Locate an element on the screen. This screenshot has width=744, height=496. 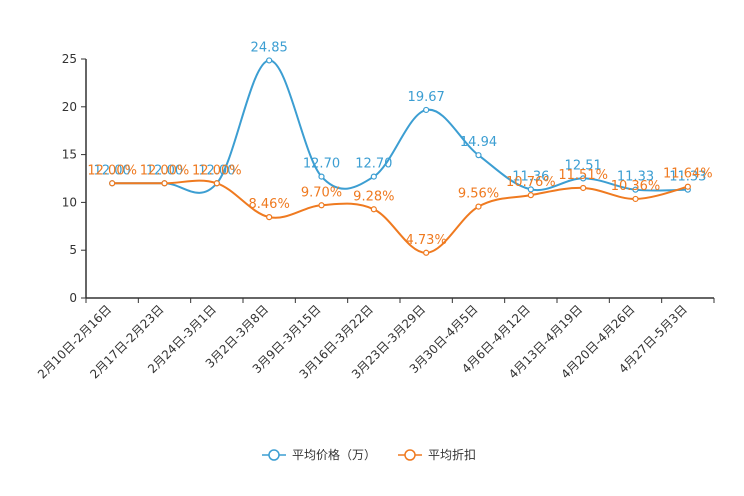
data-label: 10.76% is located at coordinates (531, 182).